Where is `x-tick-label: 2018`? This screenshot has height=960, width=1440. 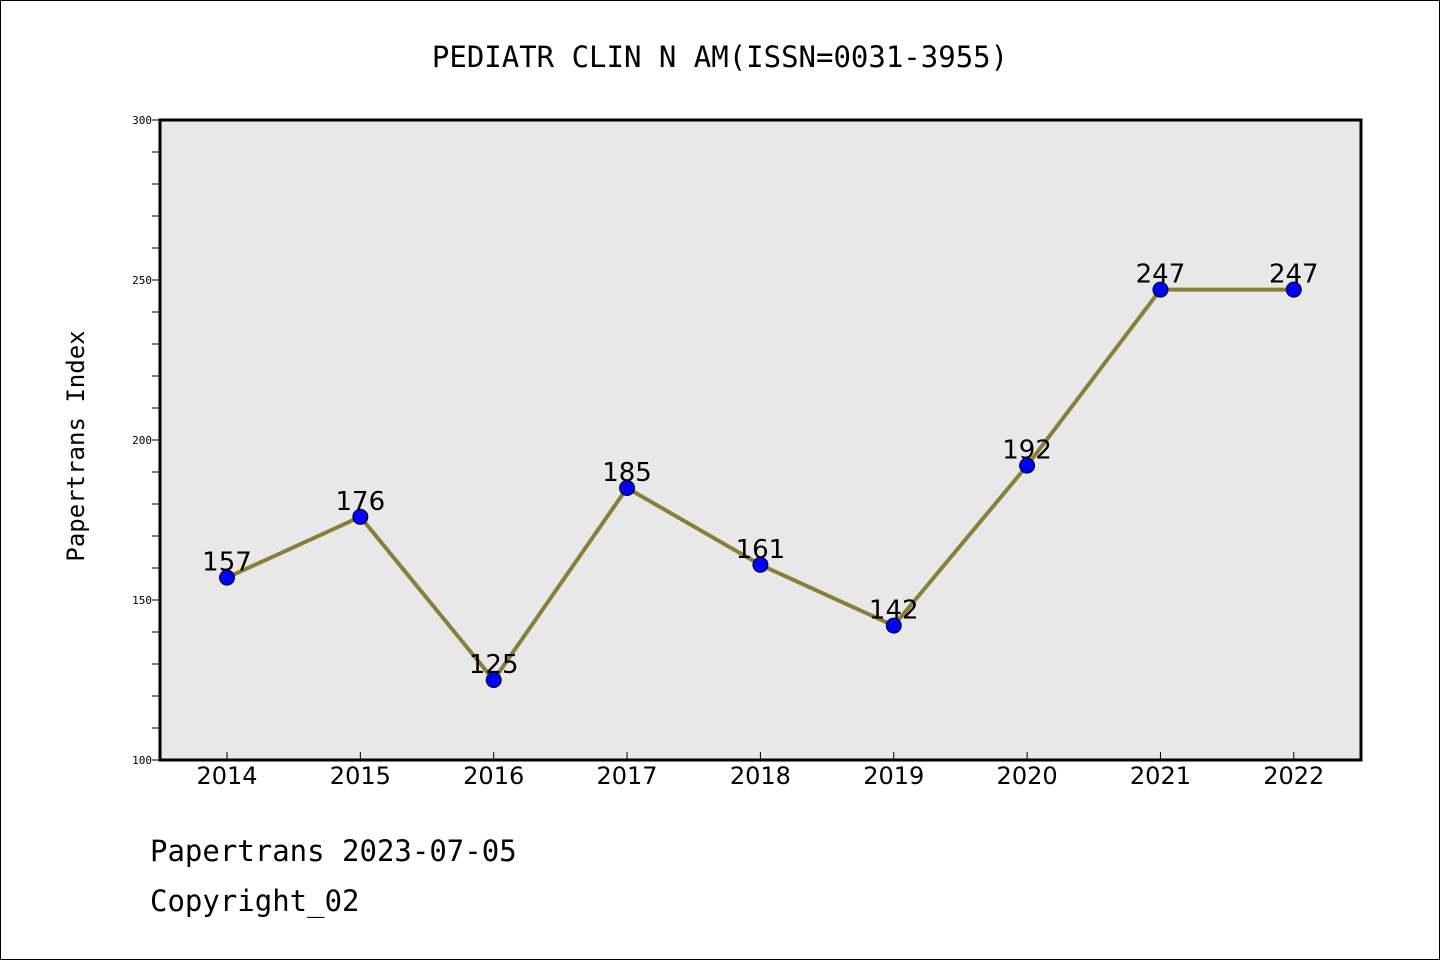
x-tick-label: 2018 is located at coordinates (760, 776).